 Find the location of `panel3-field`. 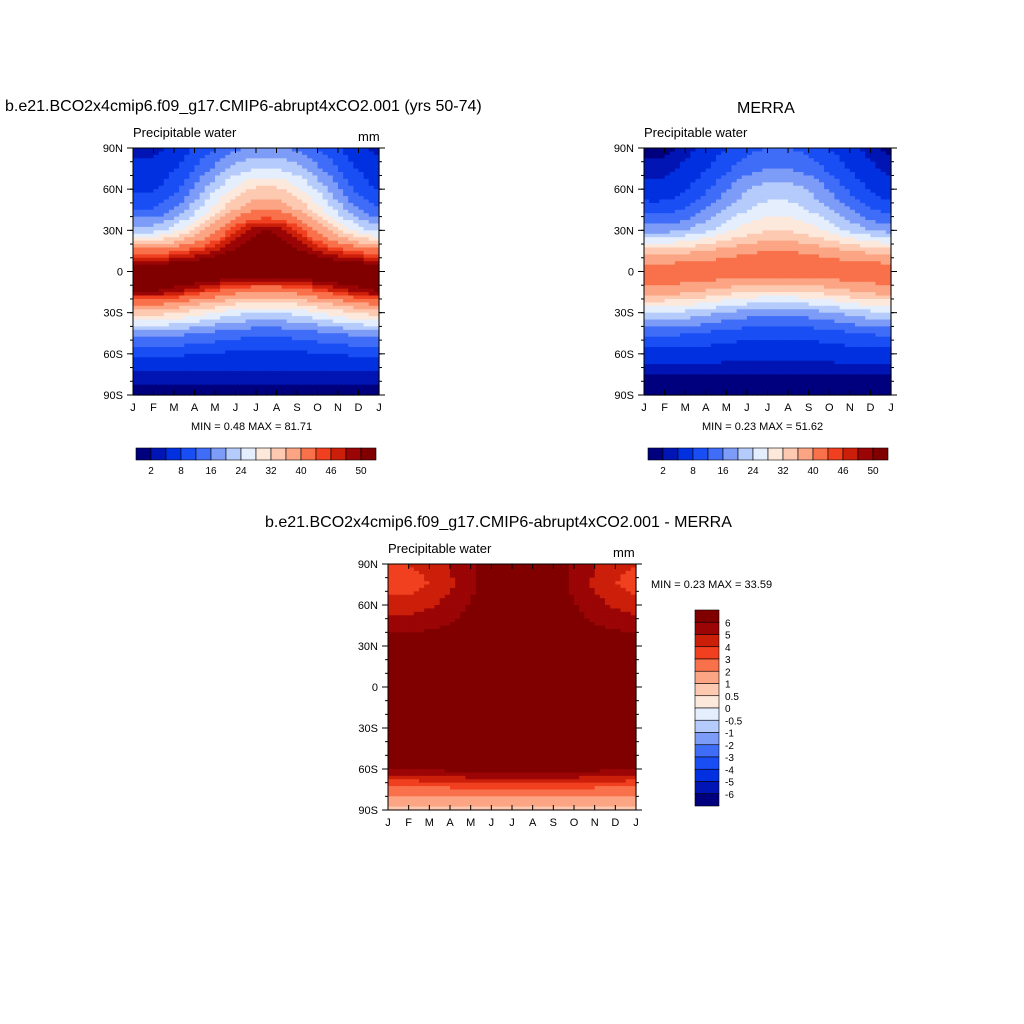

panel3-field is located at coordinates (512, 687).